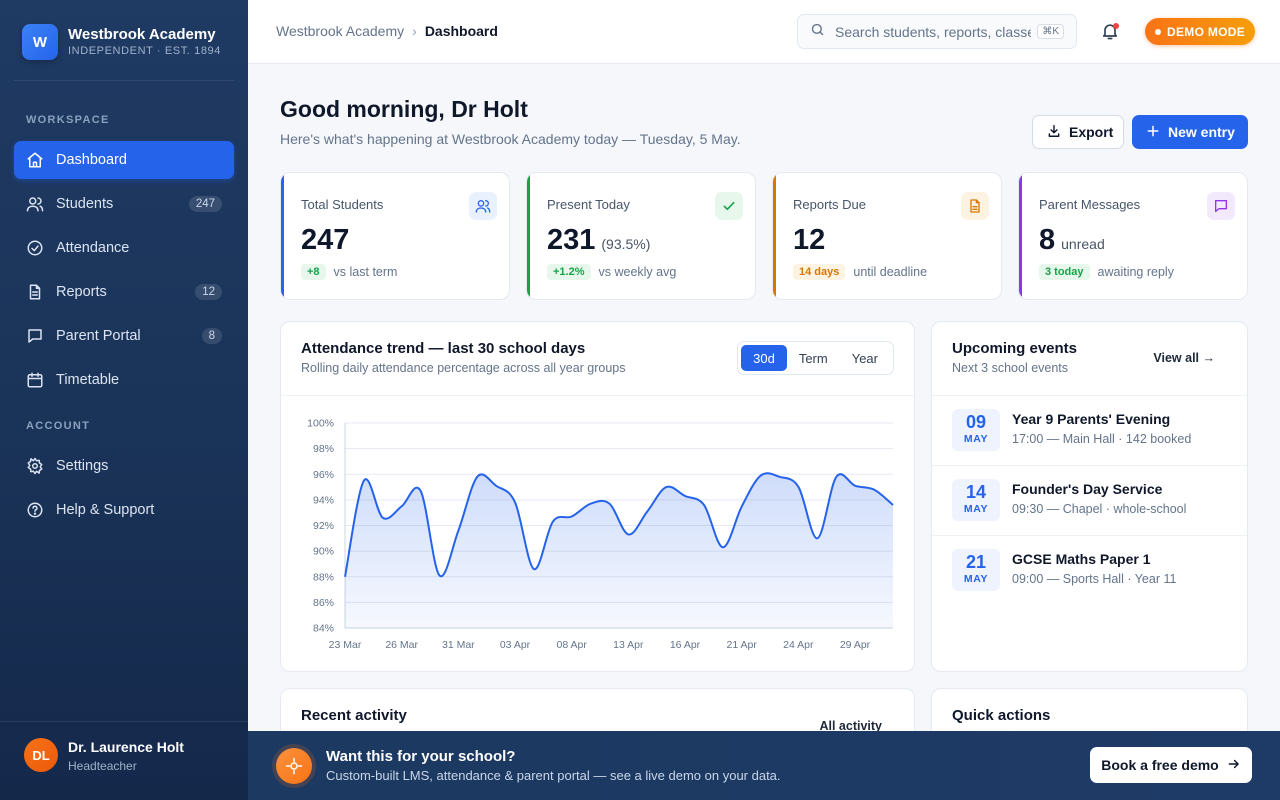 The image size is (1280, 800). What do you see at coordinates (598, 240) in the screenshot?
I see `stat-value: 231 (93.5%)` at bounding box center [598, 240].